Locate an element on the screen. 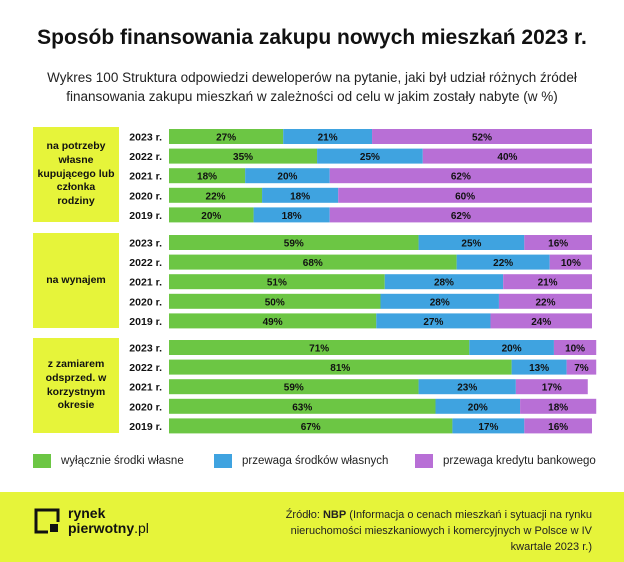 The image size is (624, 562). bar-rental-2022-mostly-own is located at coordinates (503, 262).